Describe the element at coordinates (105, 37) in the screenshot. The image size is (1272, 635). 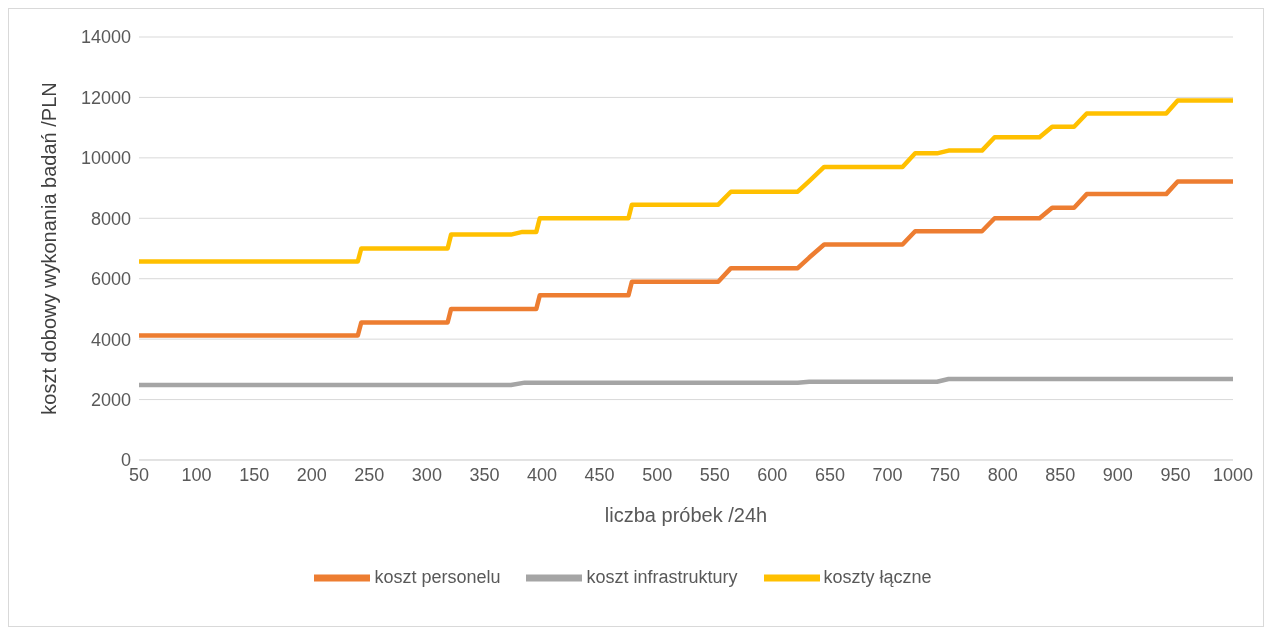
I see `y-tick-label: 14000` at that location.